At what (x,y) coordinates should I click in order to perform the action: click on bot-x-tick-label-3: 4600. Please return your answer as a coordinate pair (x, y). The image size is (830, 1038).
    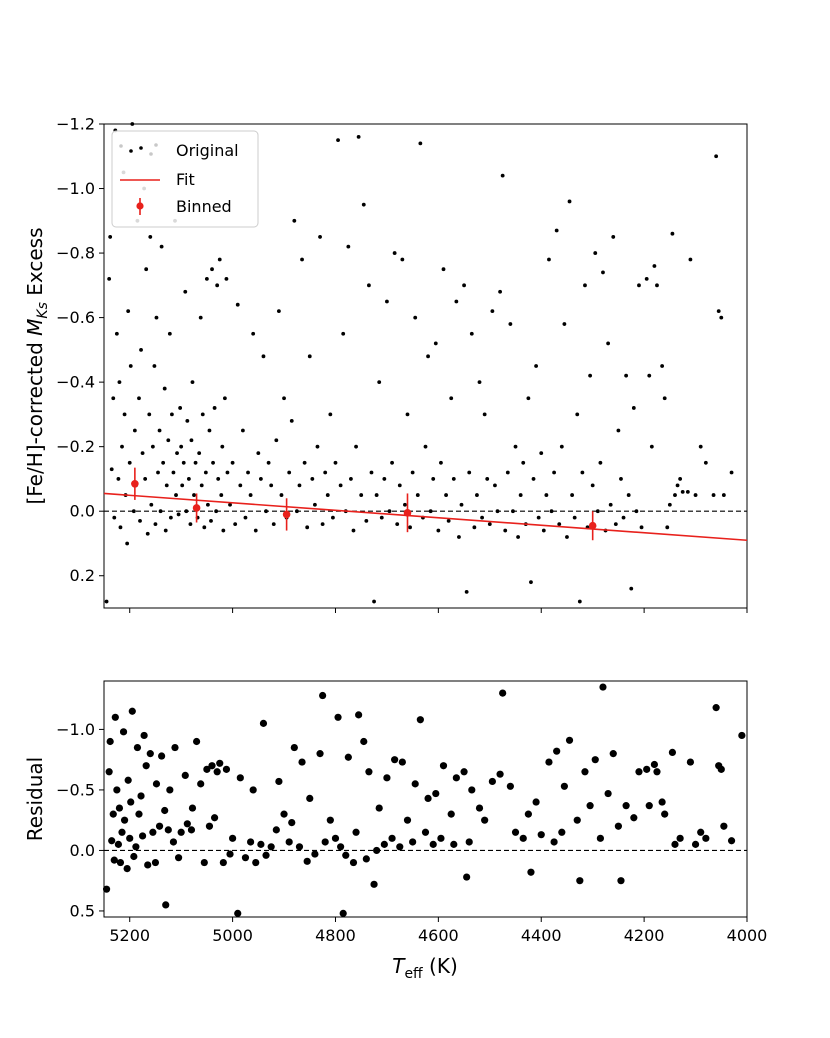
    Looking at the image, I should click on (438, 935).